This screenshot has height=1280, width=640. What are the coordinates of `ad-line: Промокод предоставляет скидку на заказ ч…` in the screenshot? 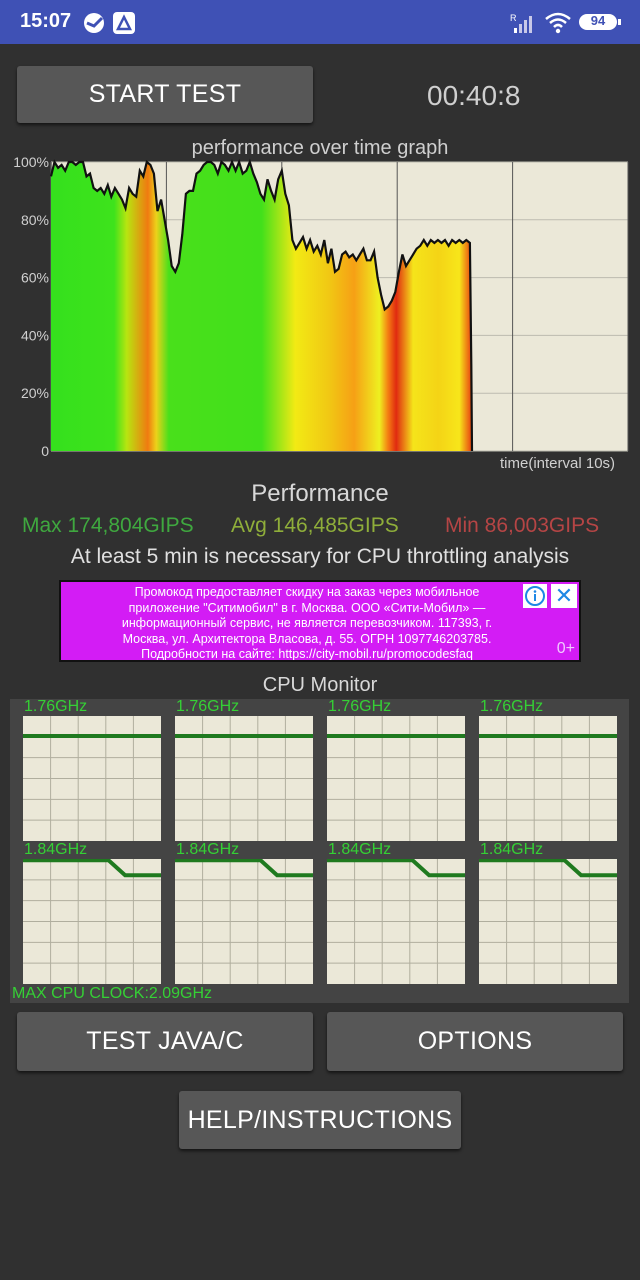 It's located at (307, 592).